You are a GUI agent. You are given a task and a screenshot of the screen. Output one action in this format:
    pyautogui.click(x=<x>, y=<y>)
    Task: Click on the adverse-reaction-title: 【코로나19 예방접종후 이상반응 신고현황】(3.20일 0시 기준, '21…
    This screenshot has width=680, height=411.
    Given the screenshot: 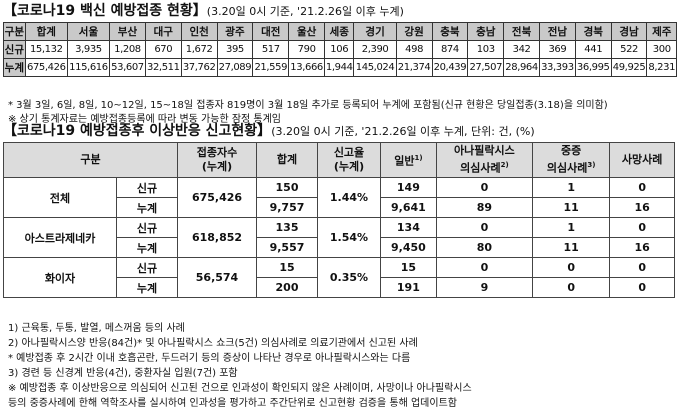 What is the action you would take?
    pyautogui.click(x=269, y=131)
    